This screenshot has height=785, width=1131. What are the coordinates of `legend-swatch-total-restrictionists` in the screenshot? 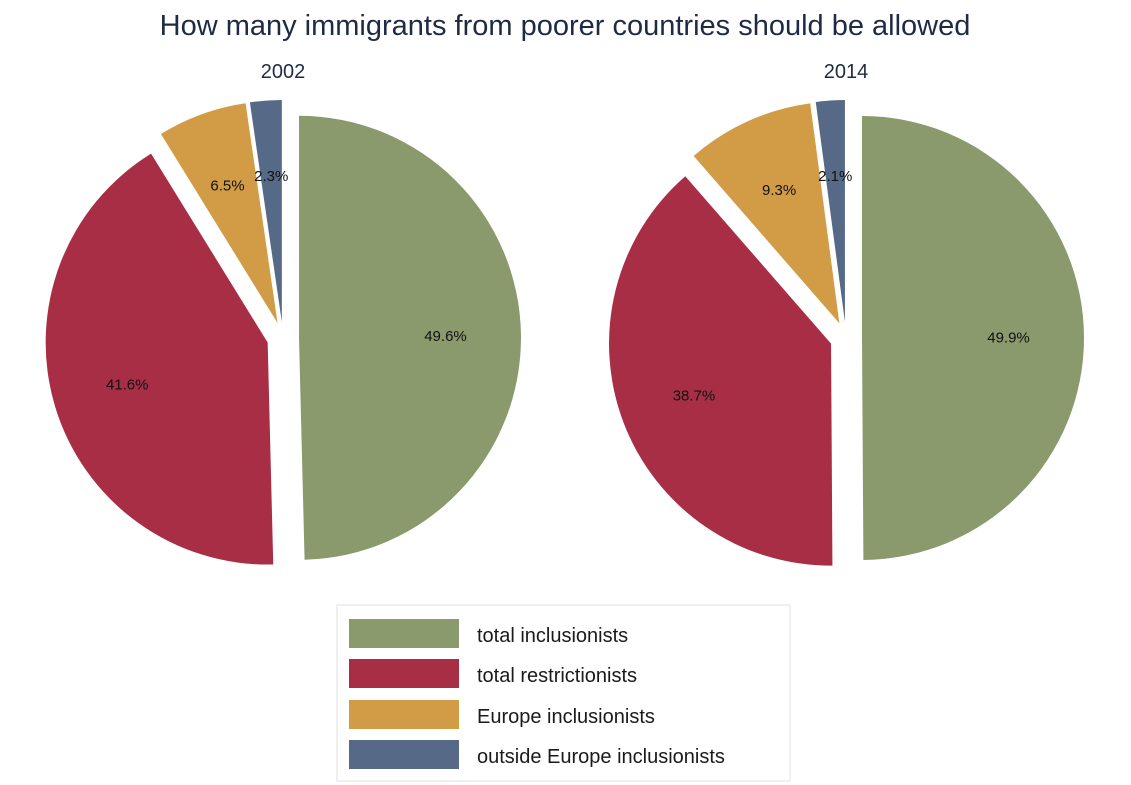 It's located at (404, 673).